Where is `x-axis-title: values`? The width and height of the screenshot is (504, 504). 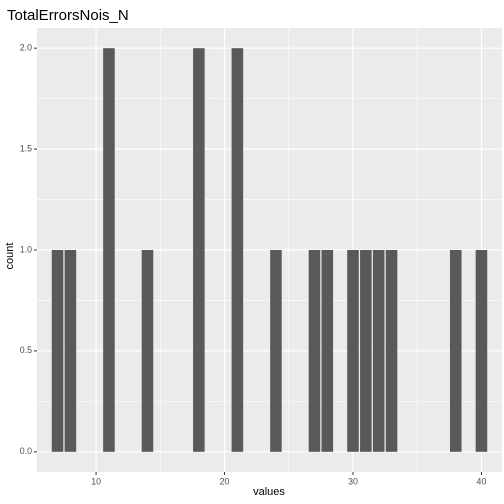 x-axis-title: values is located at coordinates (269, 492).